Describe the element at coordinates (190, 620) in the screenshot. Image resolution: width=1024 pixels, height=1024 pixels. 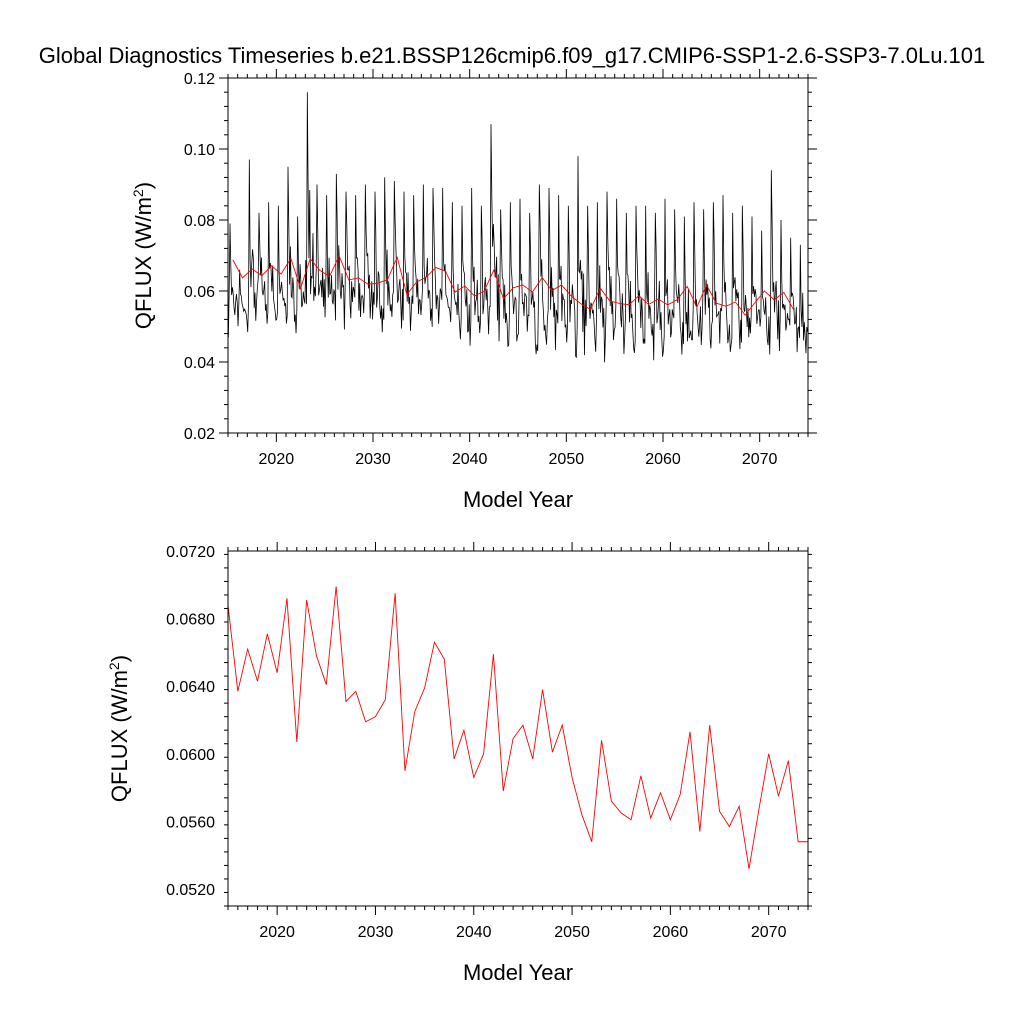
I see `y-tick-label: 0.0680` at that location.